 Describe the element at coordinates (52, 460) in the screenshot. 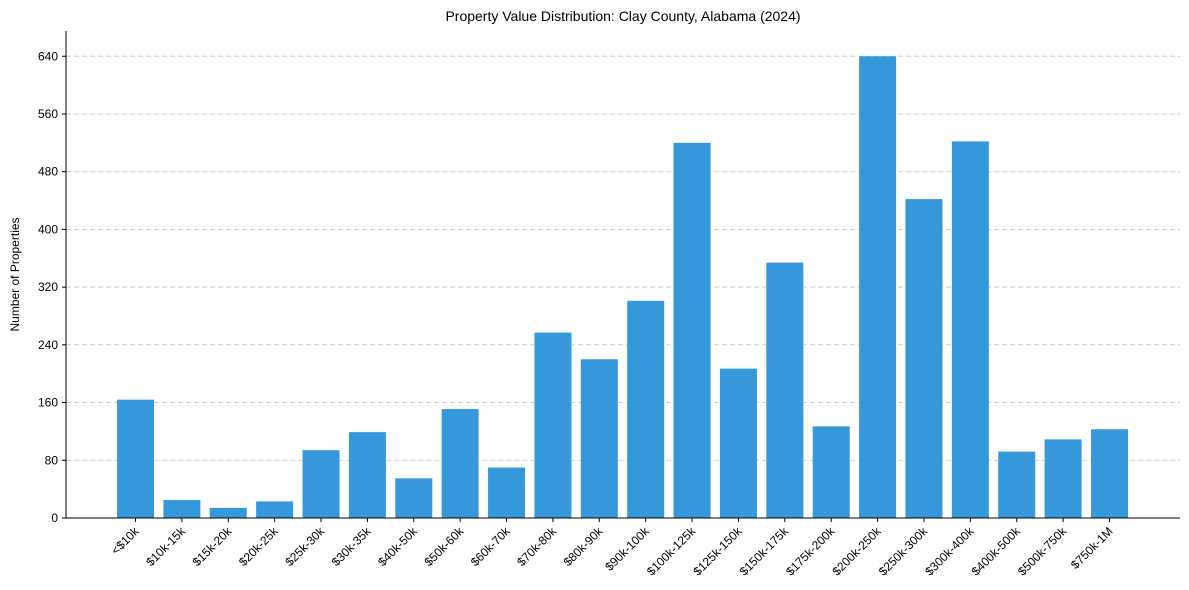

I see `y-tick-label: 80` at that location.